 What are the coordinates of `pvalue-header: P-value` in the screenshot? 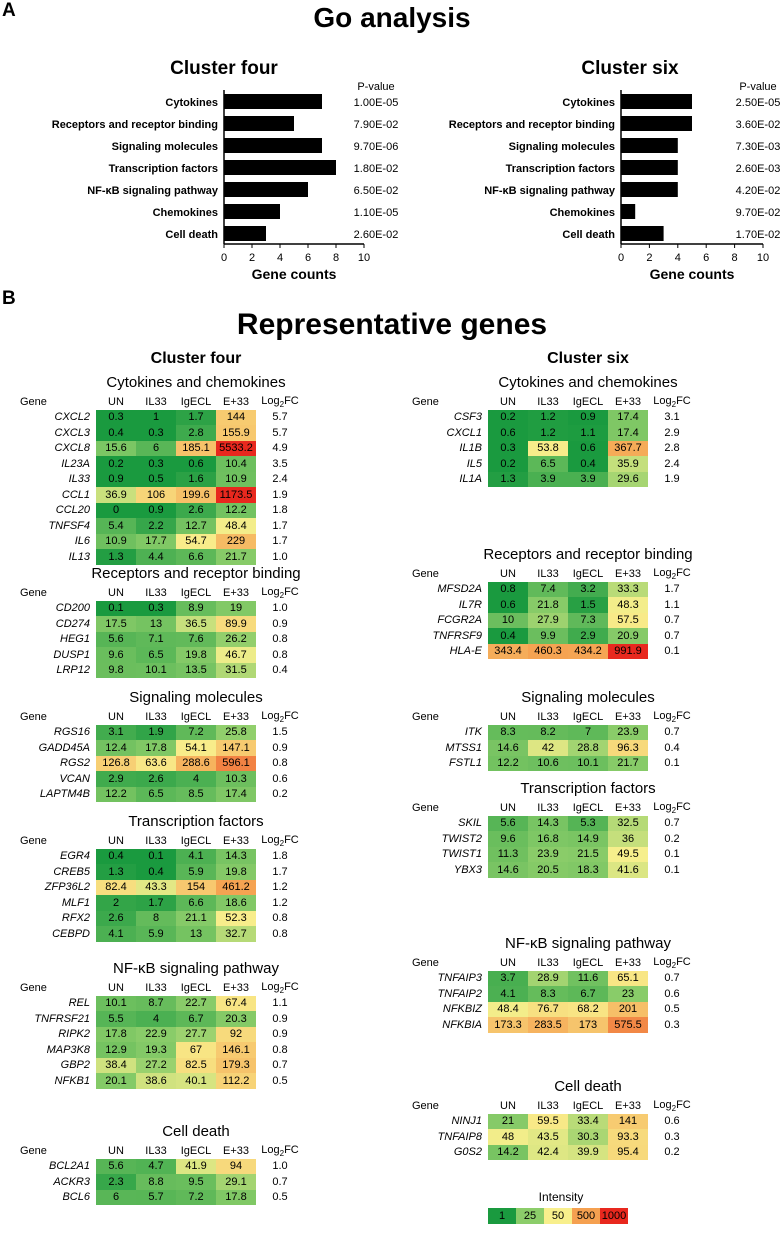 It's located at (757, 87).